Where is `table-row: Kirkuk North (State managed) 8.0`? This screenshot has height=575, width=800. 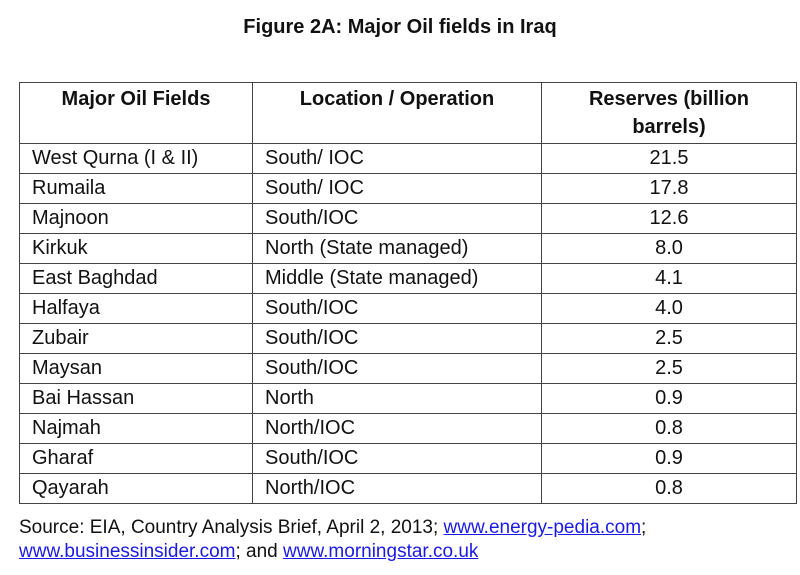
table-row: Kirkuk North (State managed) 8.0 is located at coordinates (408, 248).